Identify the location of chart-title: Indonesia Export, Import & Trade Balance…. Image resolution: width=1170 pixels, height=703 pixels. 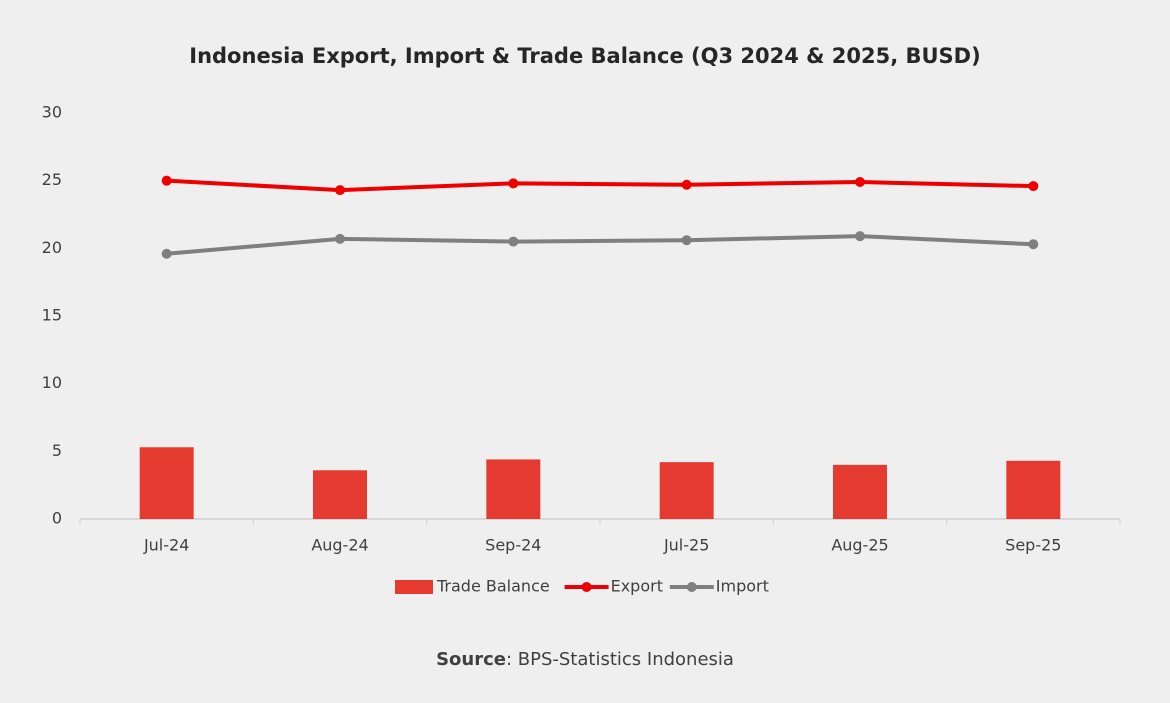
(584, 56).